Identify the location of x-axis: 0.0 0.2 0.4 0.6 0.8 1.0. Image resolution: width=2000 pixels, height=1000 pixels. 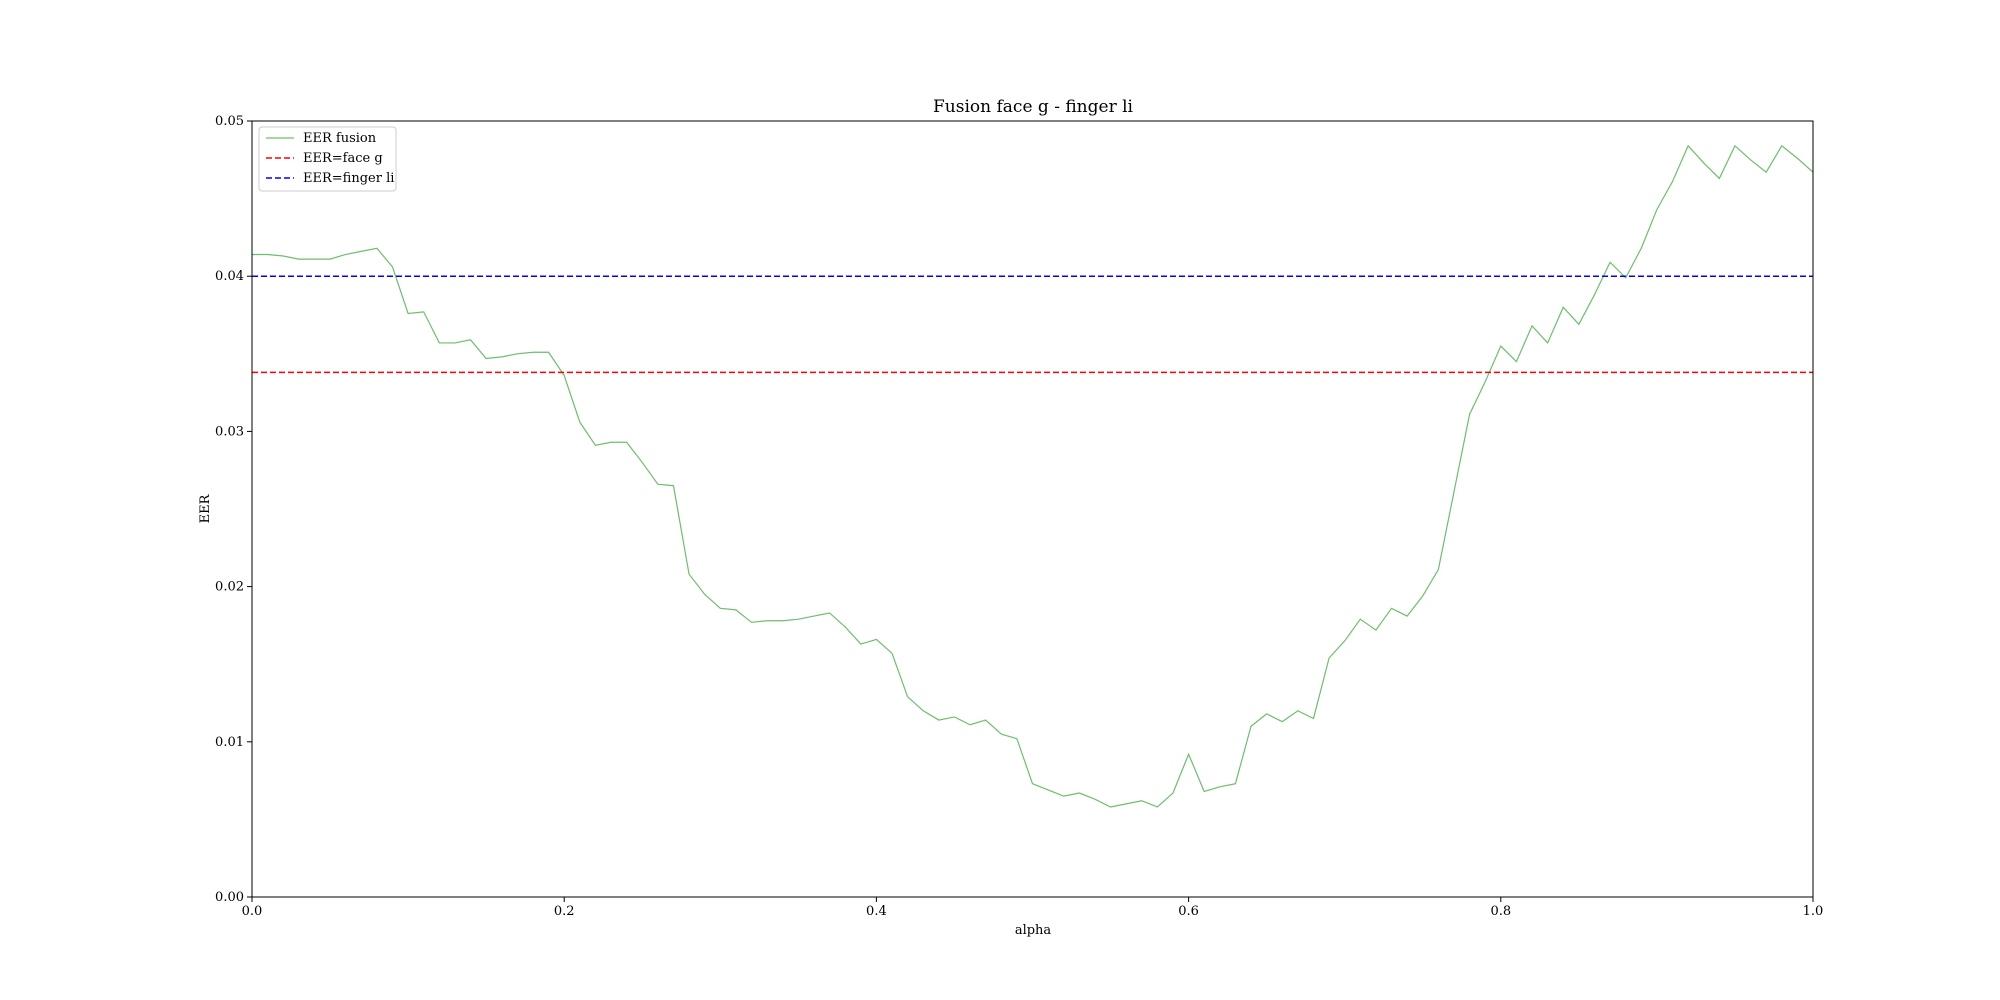
(1033, 908).